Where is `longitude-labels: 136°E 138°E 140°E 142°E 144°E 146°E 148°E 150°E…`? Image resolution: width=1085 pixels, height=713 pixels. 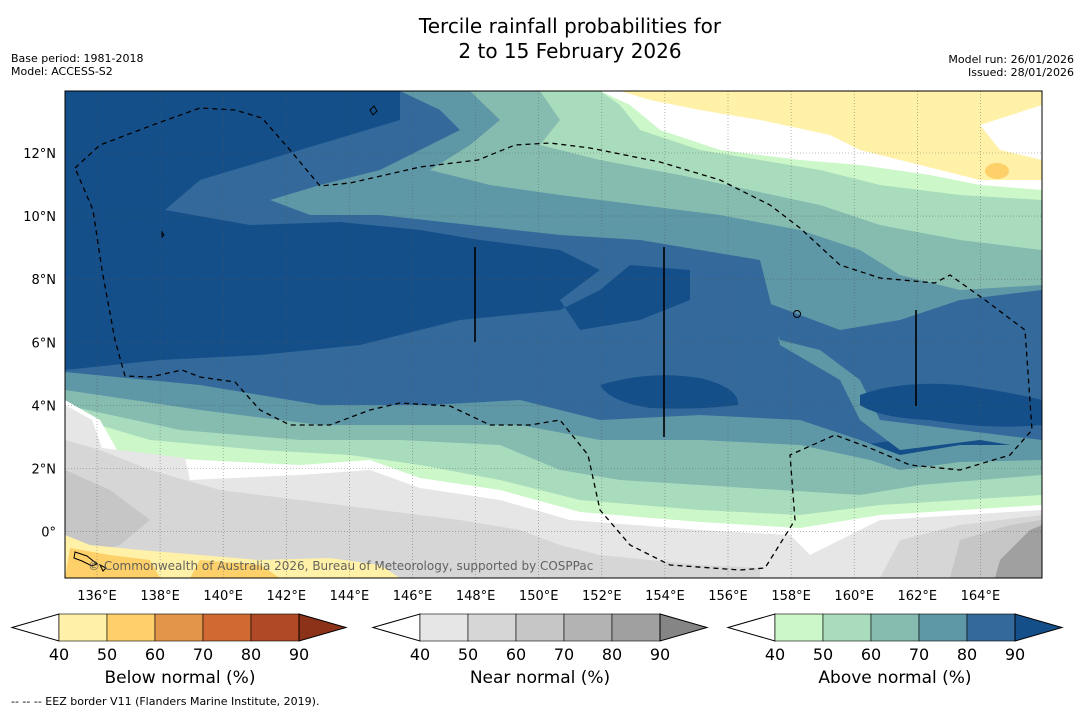
longitude-labels: 136°E 138°E 140°E 142°E 144°E 146°E 148°E 150°E… is located at coordinates (538, 596).